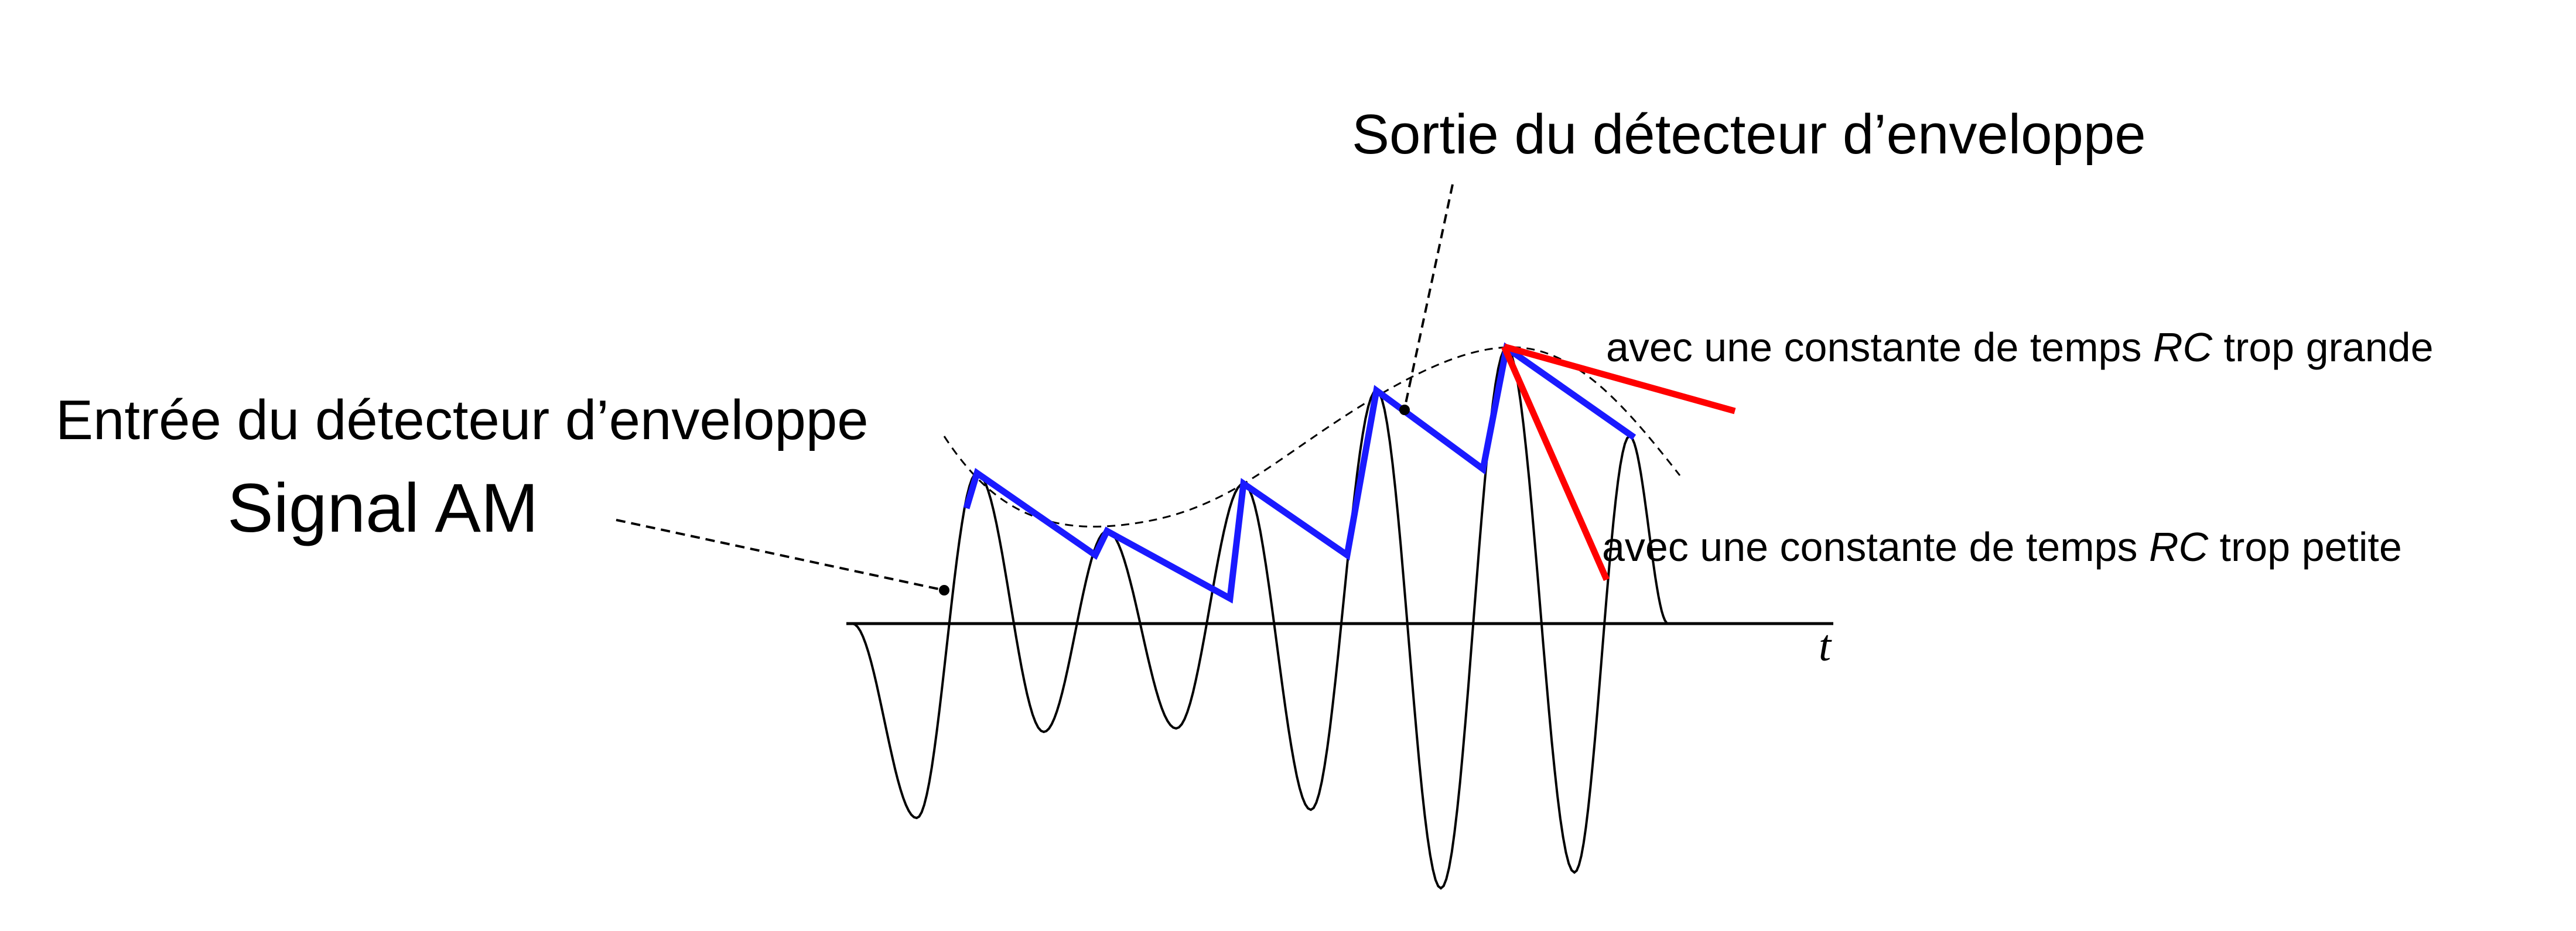  Describe the element at coordinates (1556, 463) in the screenshot. I see `rc-too-small-line` at that location.